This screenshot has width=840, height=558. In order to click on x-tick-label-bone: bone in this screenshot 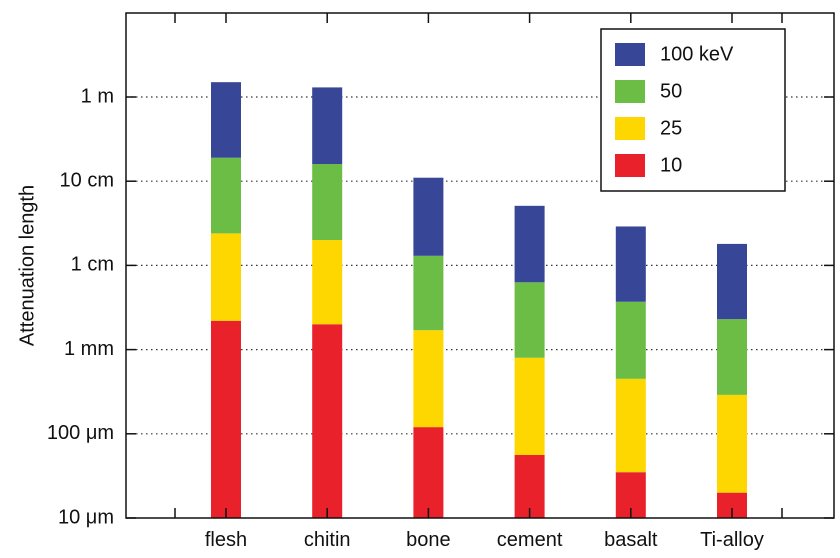, I will do `click(428, 540)`.